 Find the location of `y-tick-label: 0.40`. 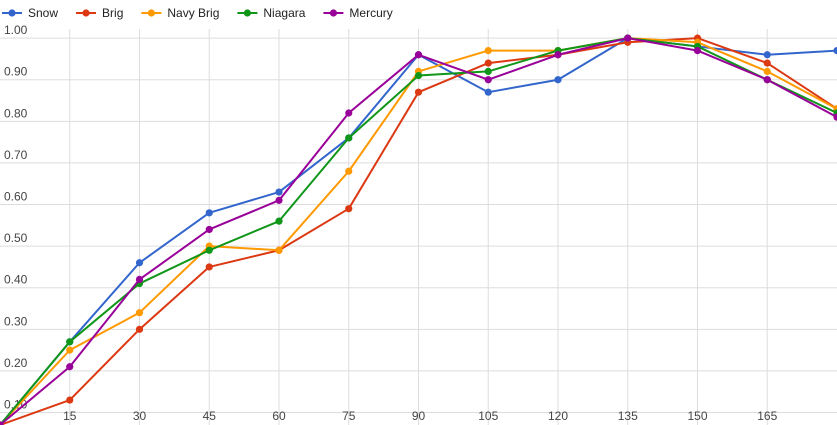

y-tick-label: 0.40 is located at coordinates (16, 280).